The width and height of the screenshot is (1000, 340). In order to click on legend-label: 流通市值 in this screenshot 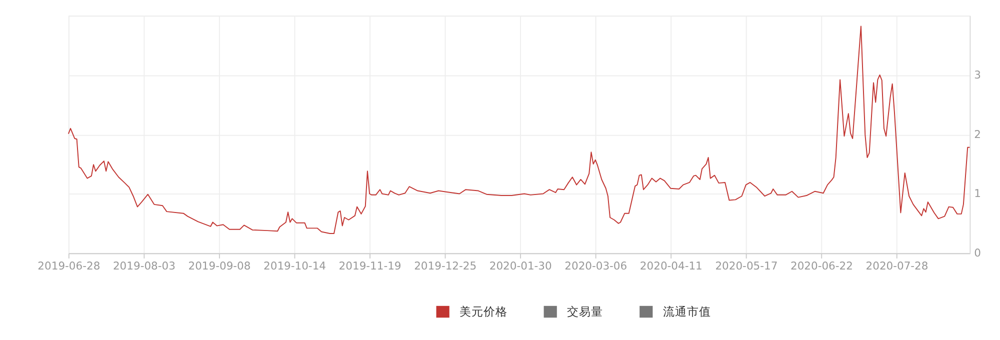, I will do `click(686, 311)`.